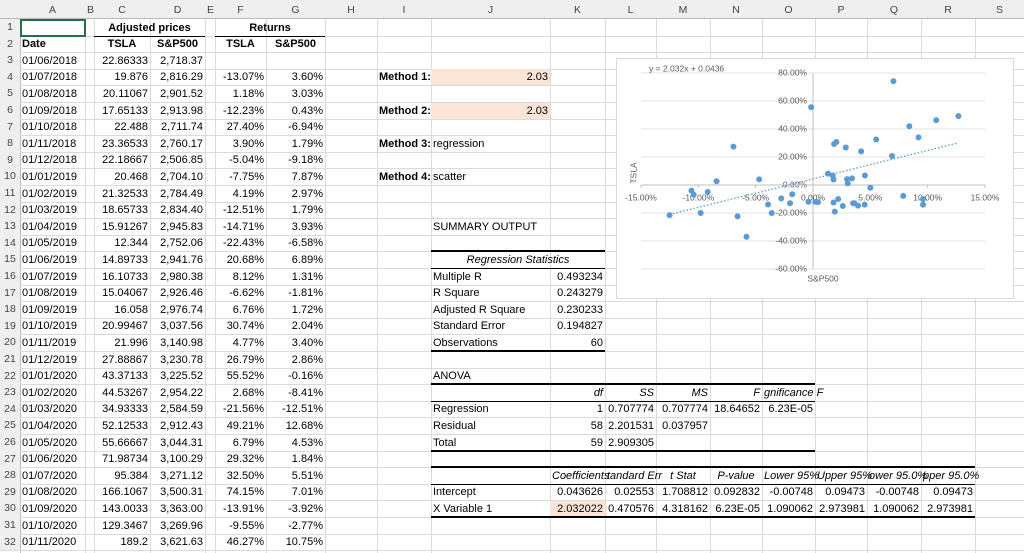 The height and width of the screenshot is (553, 1024). Describe the element at coordinates (50, 160) in the screenshot. I see `date-cell: 01/12/2018` at that location.